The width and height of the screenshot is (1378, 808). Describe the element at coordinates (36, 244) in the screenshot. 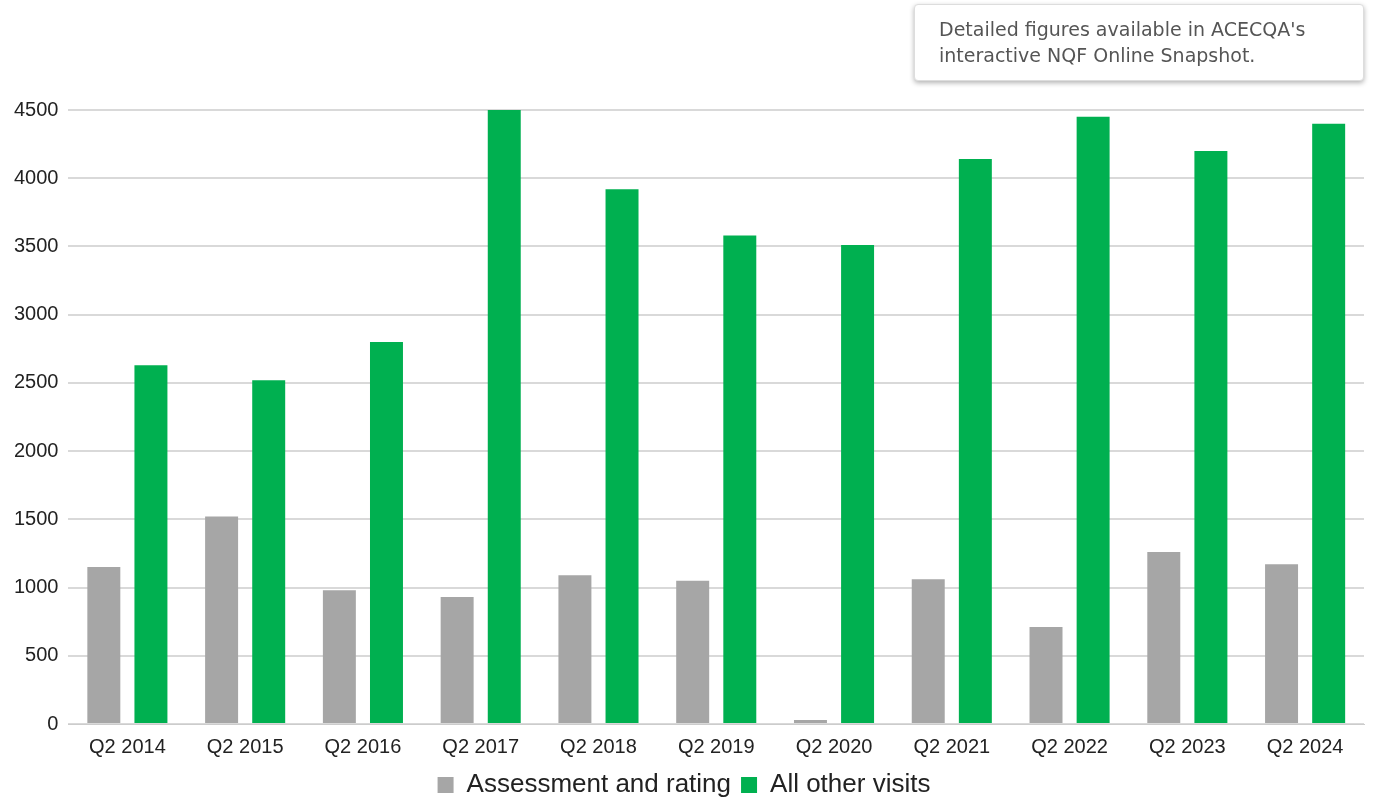

I see `y-tick-label: 3500` at that location.